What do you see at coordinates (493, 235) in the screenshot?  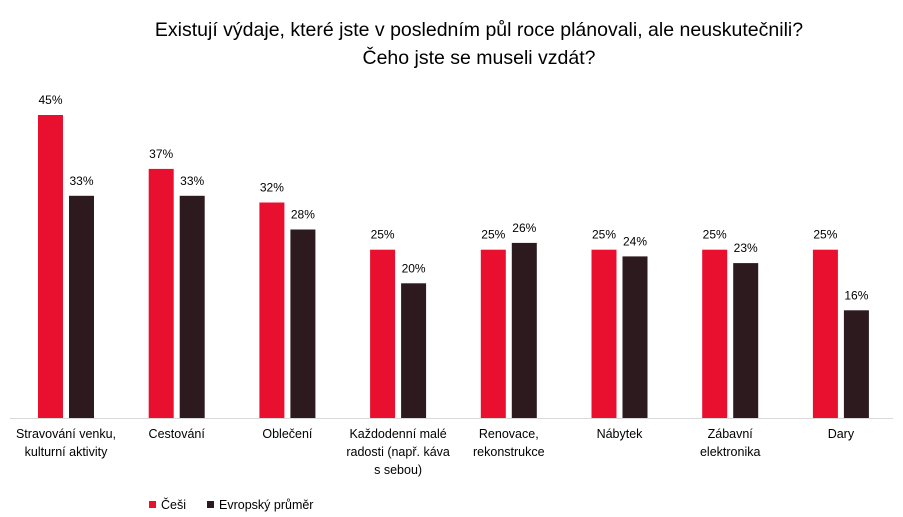 I see `value-label-cesi-renovace-rekonstrukce: 25%` at bounding box center [493, 235].